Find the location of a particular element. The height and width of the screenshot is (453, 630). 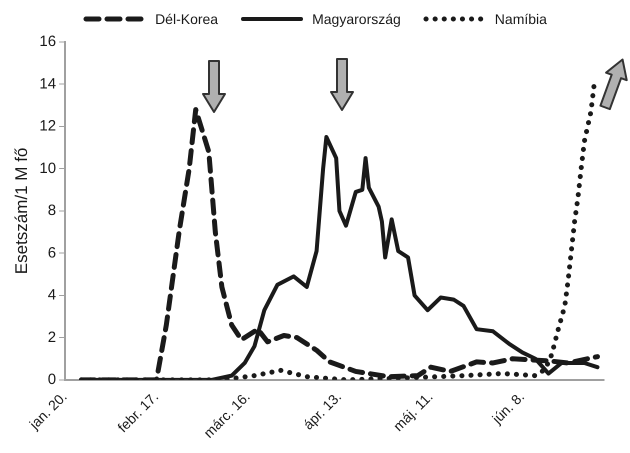

y-tick-label: 8 is located at coordinates (52, 211).